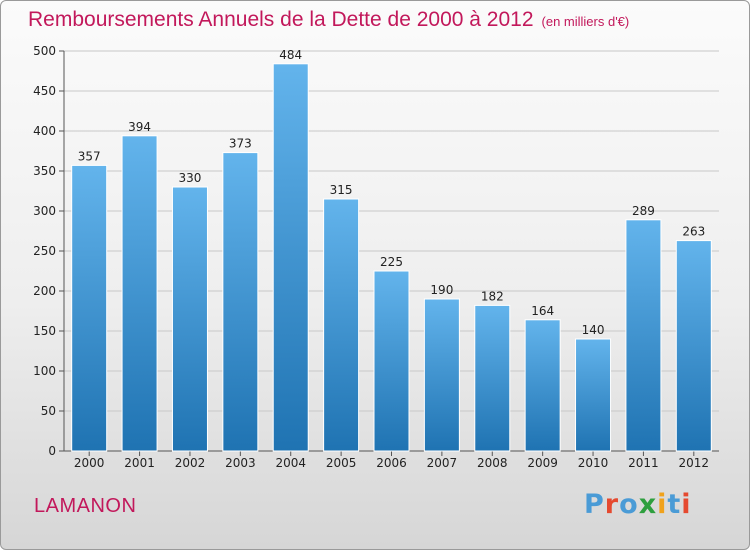  What do you see at coordinates (89, 156) in the screenshot?
I see `data-label-2000: 357` at bounding box center [89, 156].